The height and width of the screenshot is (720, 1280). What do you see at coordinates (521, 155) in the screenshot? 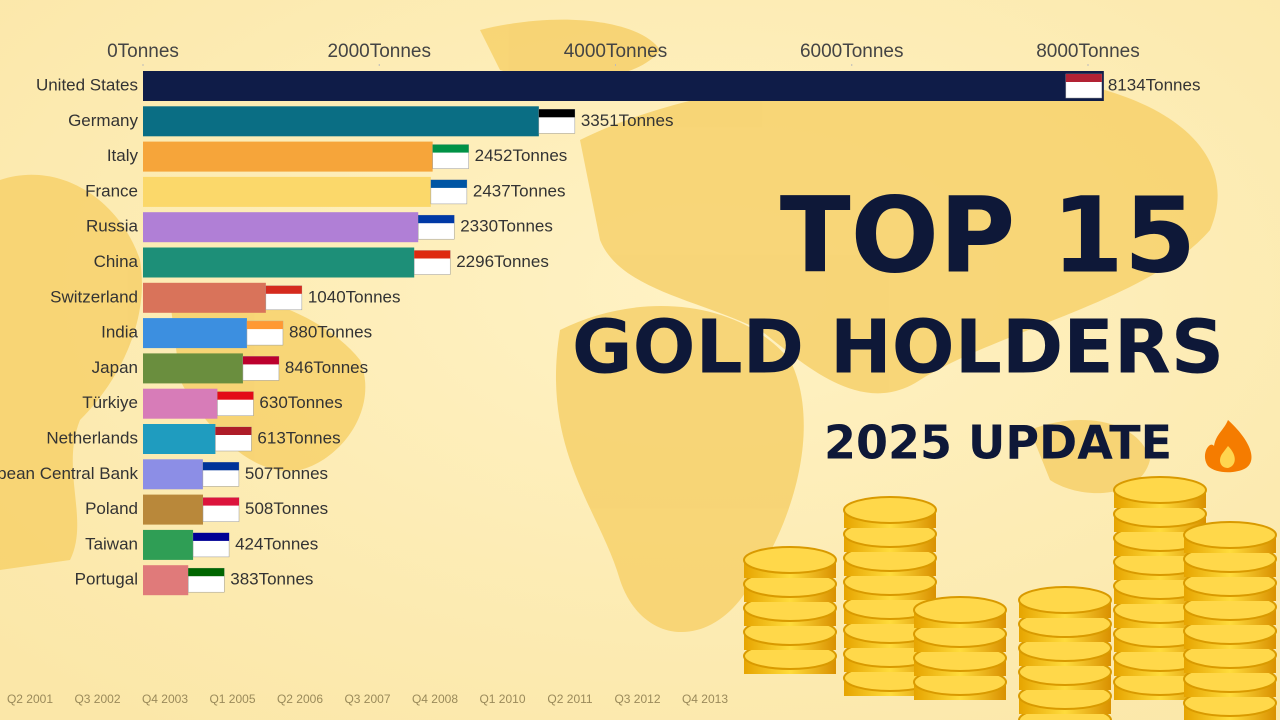
I see `value-label: 2452Tonnes` at bounding box center [521, 155].